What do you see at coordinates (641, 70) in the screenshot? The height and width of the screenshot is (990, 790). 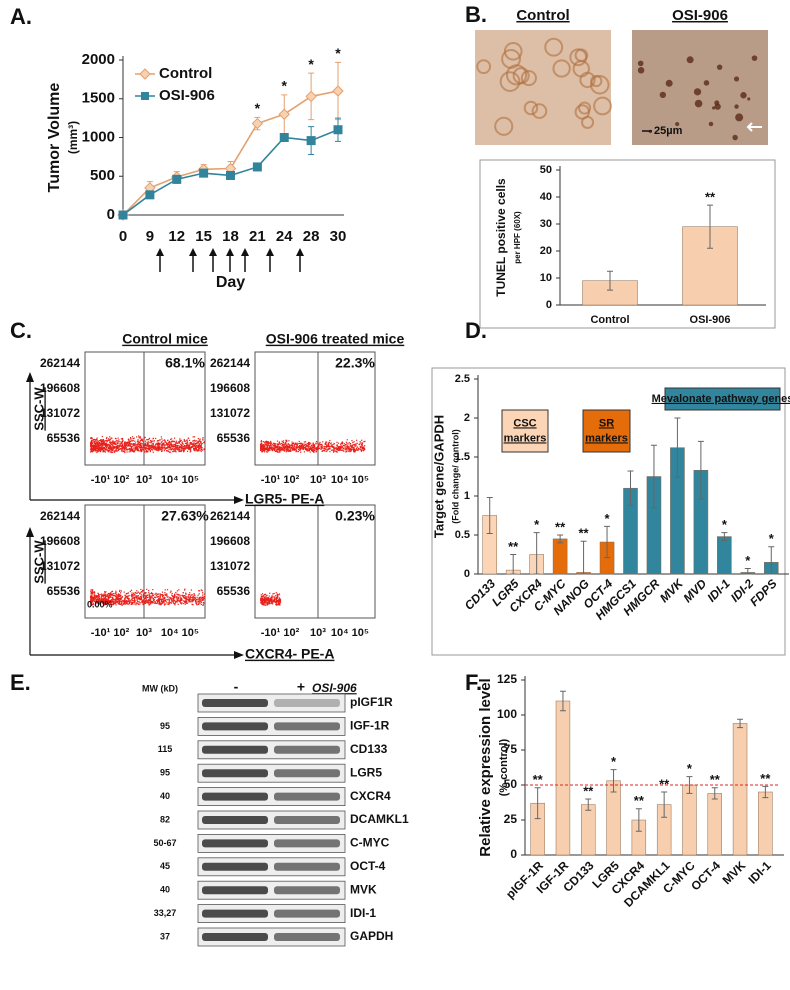 I see `cell` at bounding box center [641, 70].